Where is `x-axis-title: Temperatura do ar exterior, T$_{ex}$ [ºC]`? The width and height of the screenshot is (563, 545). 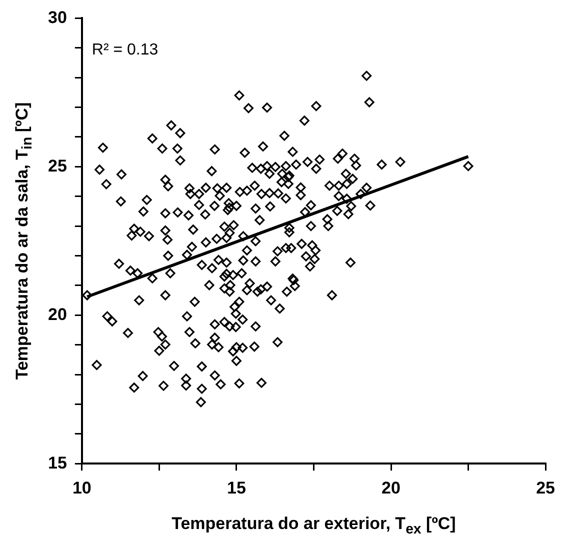 x-axis-title: Temperatura do ar exterior, T$_{ex}$ [ºC] is located at coordinates (313, 526).